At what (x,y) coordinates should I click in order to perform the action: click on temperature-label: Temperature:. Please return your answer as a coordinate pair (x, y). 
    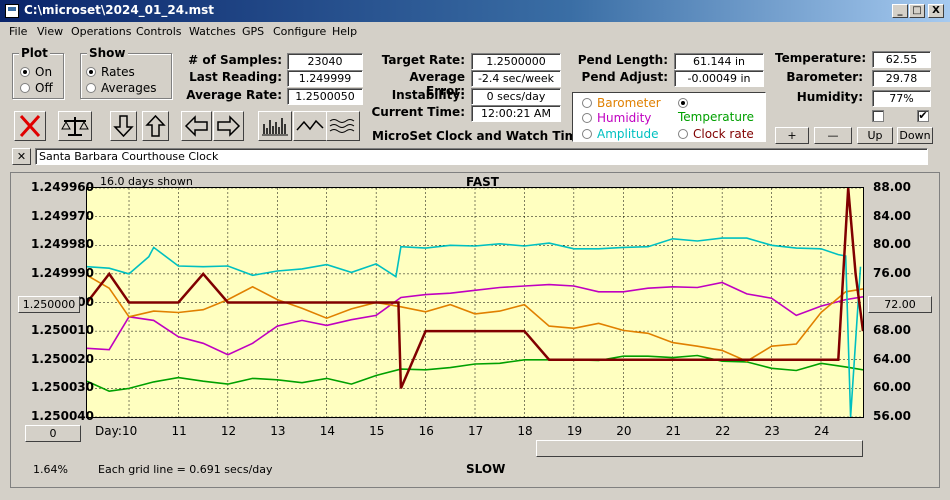
    Looking at the image, I should click on (821, 58).